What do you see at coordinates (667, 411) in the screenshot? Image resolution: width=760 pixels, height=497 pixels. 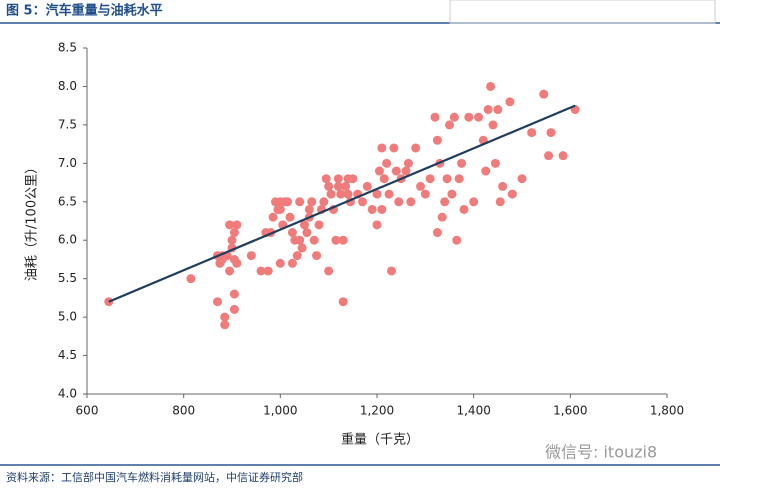 I see `x-tick-label: 1,800` at bounding box center [667, 411].